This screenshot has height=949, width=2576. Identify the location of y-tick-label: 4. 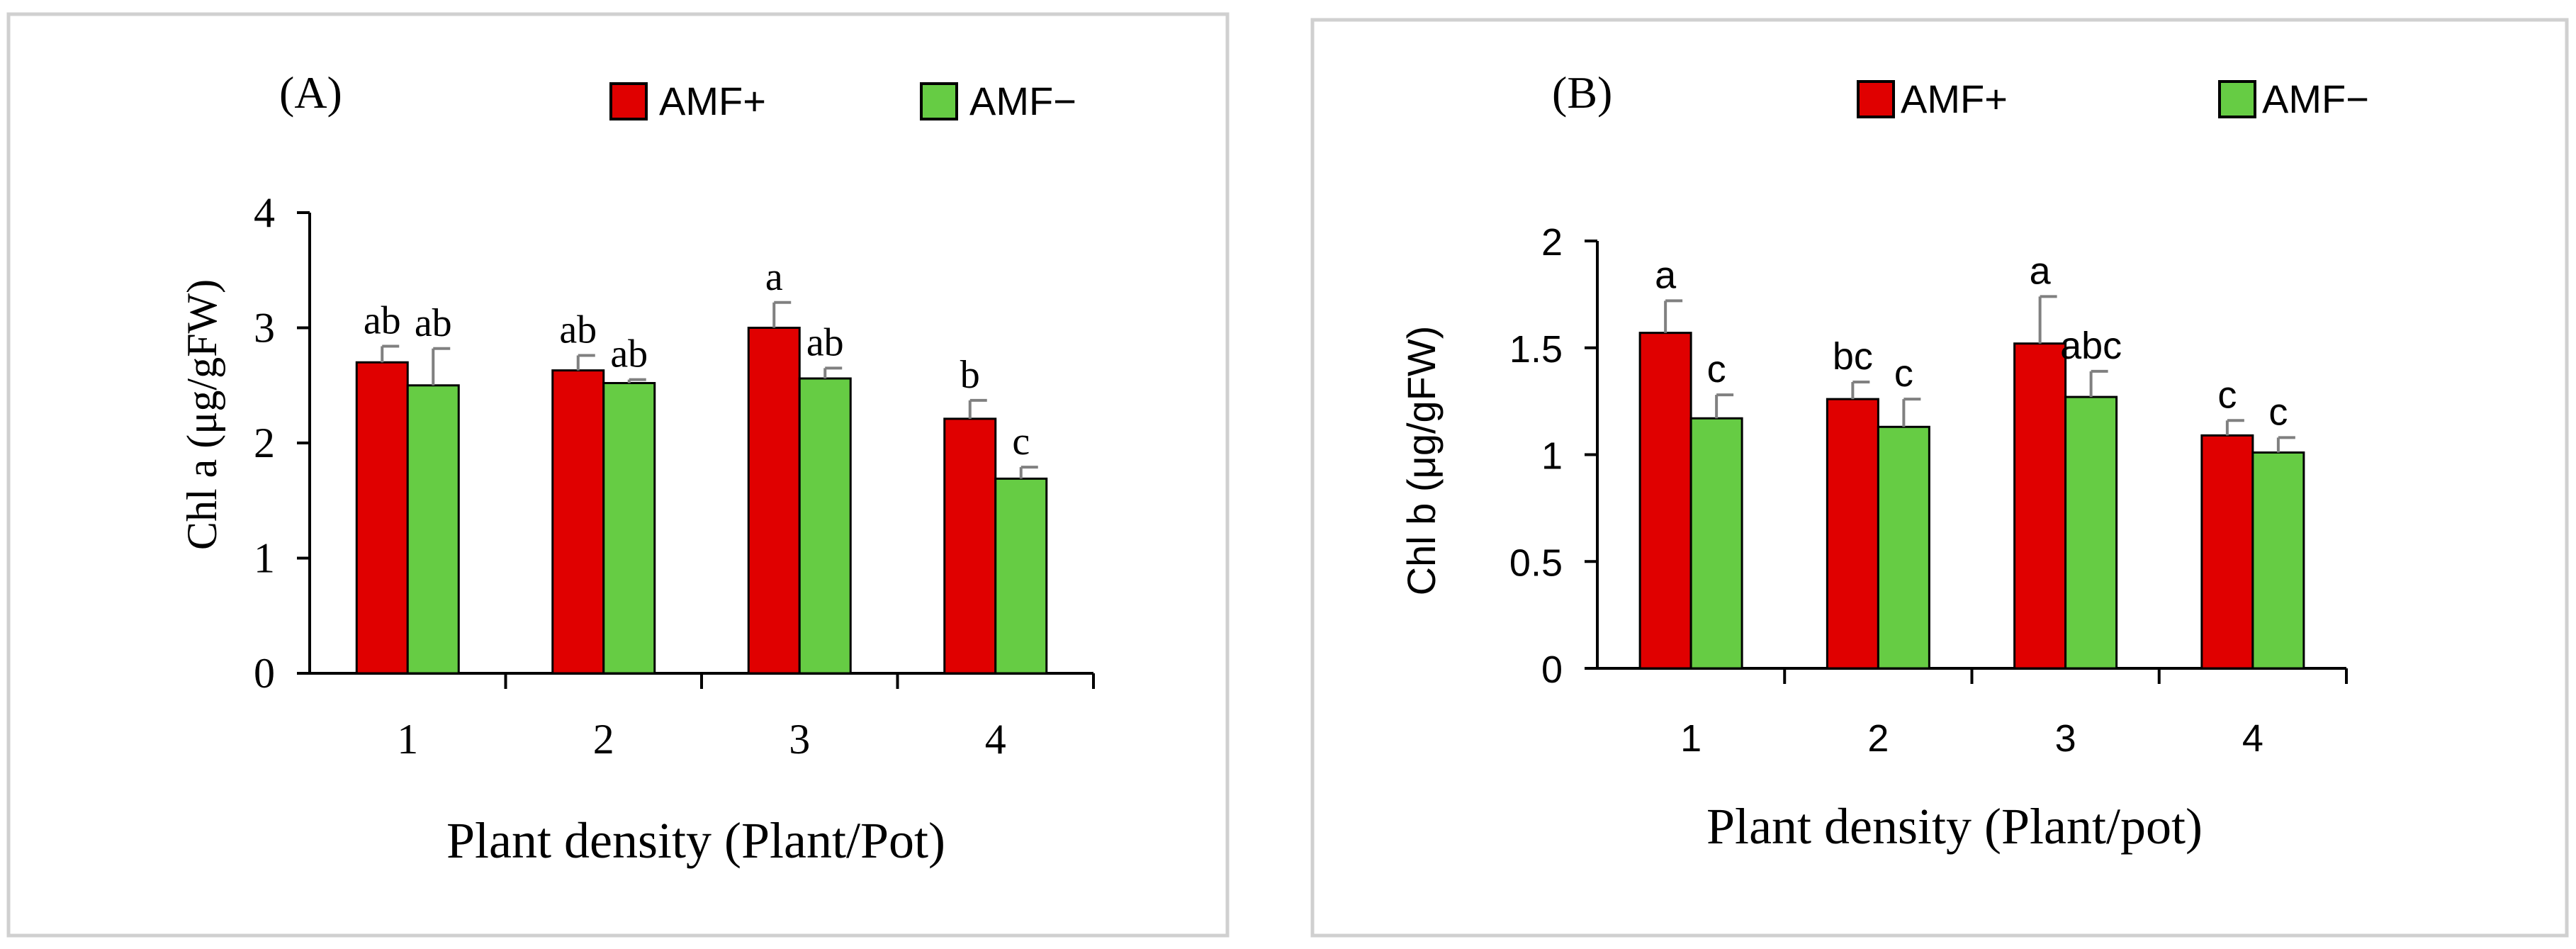
(264, 212).